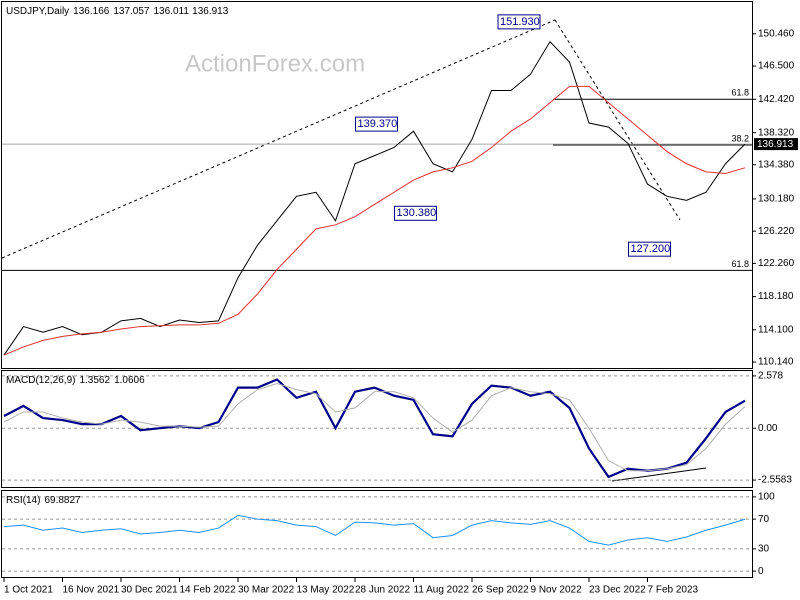 This screenshot has height=600, width=800. I want to click on panel-title: MACD(12,26,9) 1.3562 1.0606, so click(75, 380).